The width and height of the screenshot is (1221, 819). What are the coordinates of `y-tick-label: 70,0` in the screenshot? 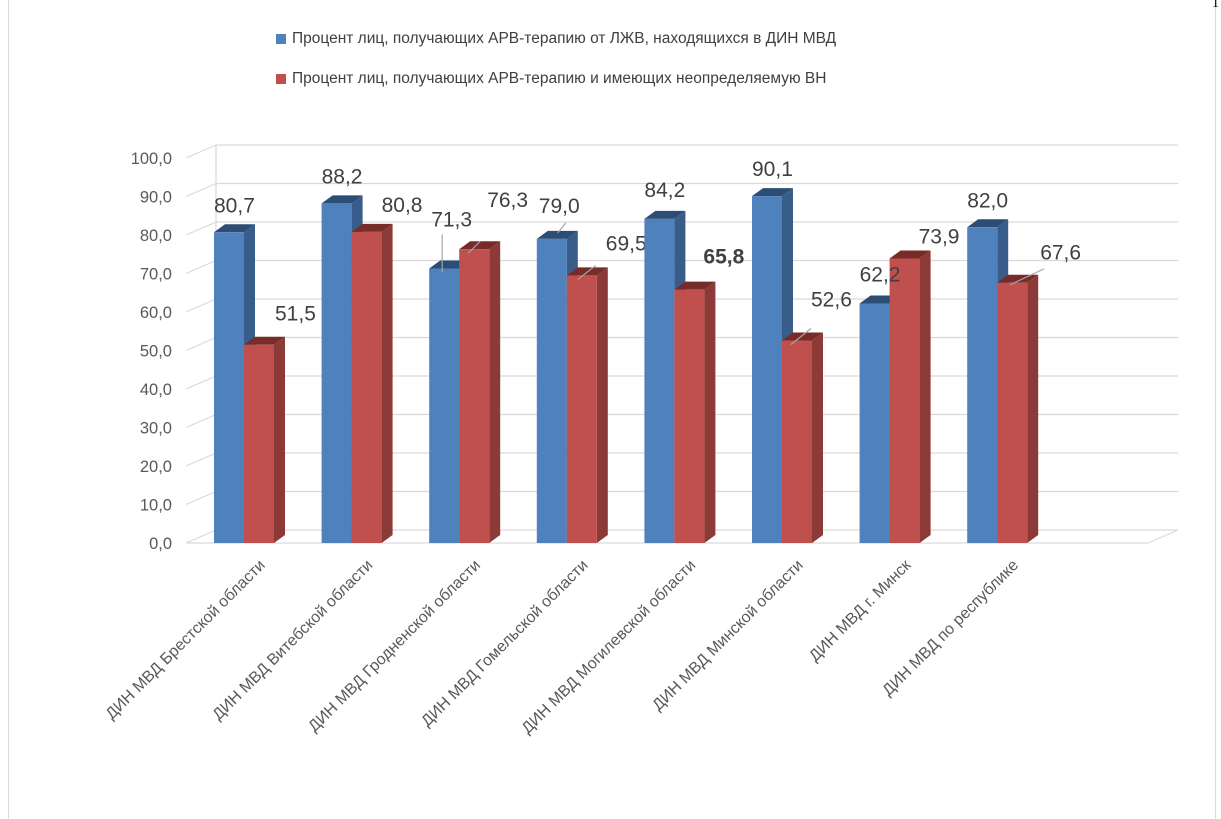 It's located at (156, 275).